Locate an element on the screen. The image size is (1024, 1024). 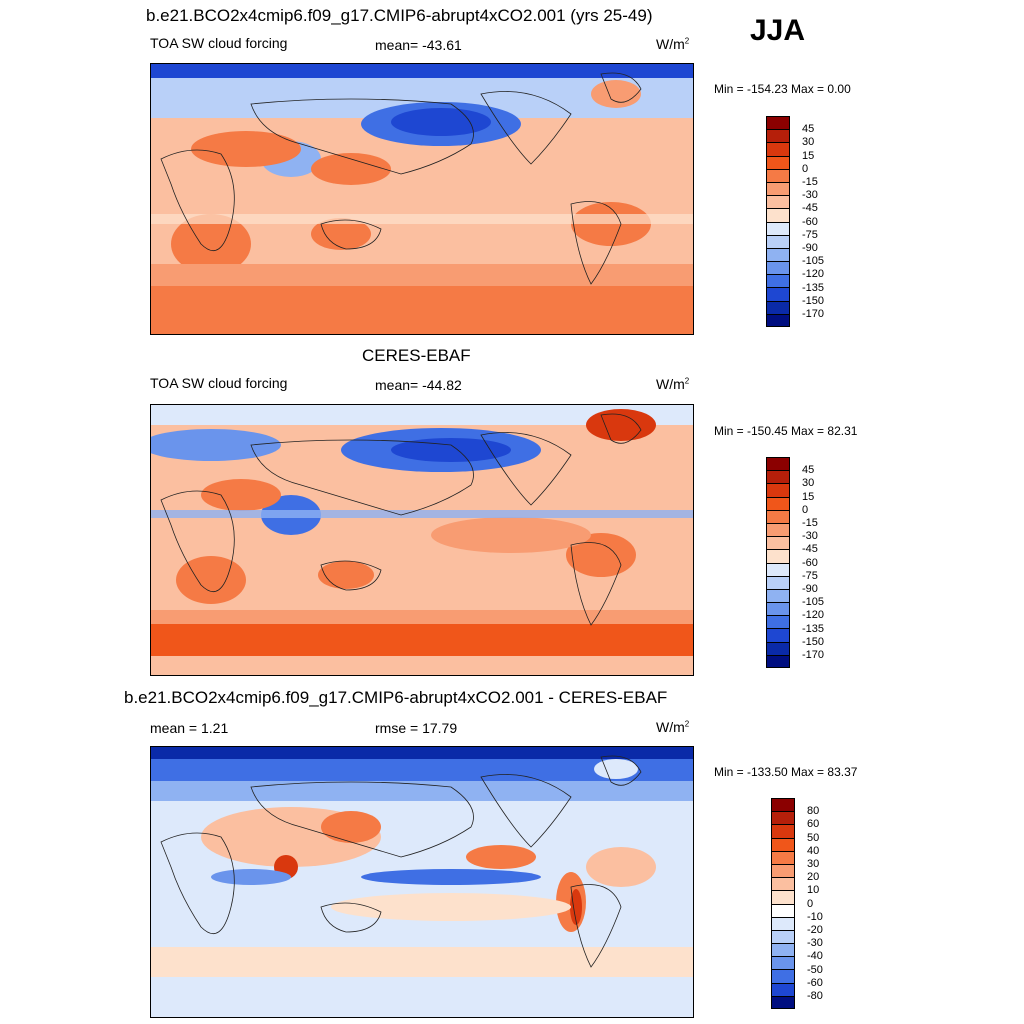
colorbar-label: -80 is located at coordinates (815, 996).